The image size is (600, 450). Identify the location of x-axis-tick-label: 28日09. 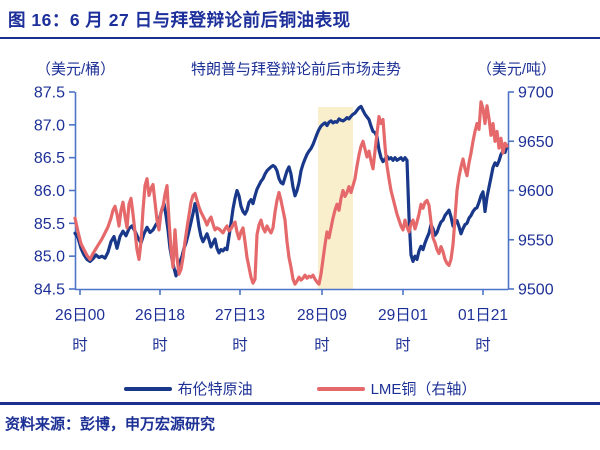
(322, 315).